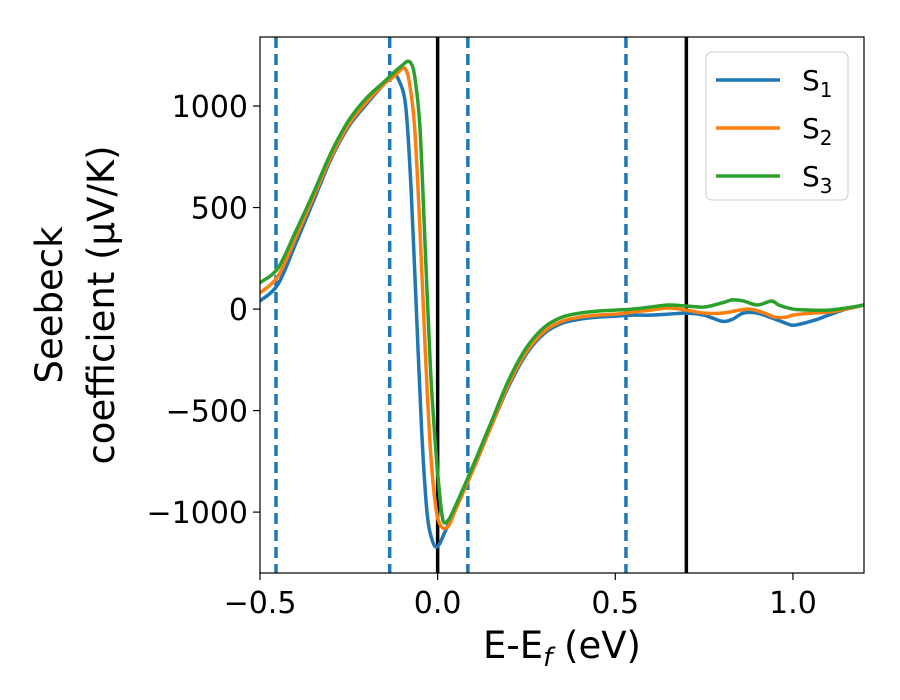  What do you see at coordinates (219, 209) in the screenshot?
I see `y-tick-label: 500` at bounding box center [219, 209].